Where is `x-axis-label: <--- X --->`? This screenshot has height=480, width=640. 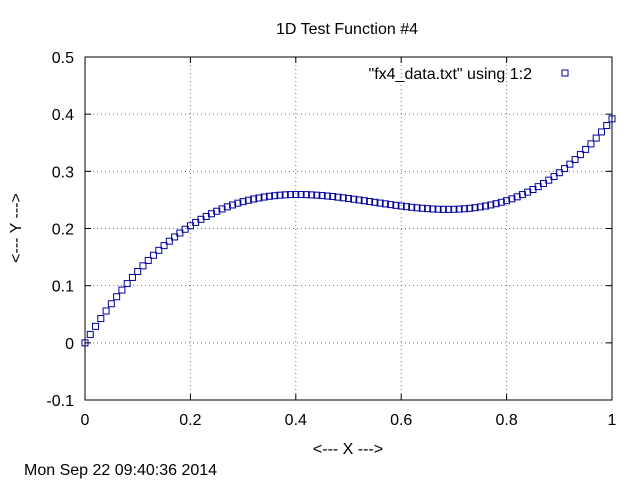
x-axis-label: <--- X ---> is located at coordinates (348, 449).